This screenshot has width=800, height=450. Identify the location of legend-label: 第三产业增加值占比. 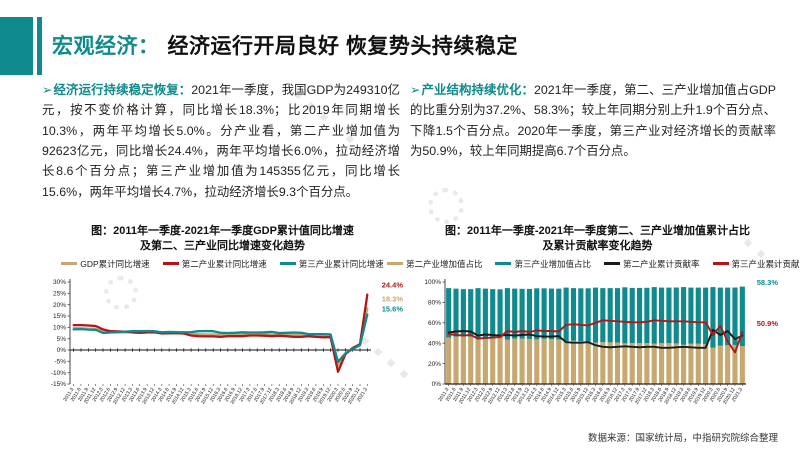
(552, 263).